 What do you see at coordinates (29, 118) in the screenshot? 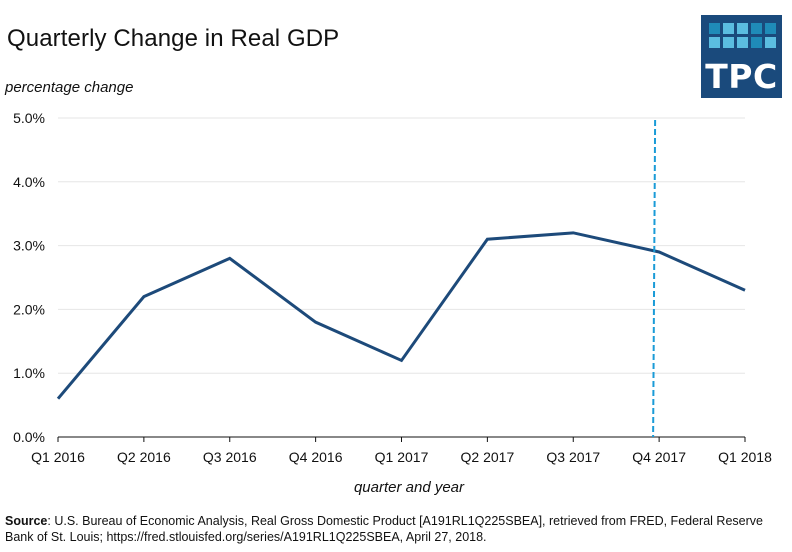
I see `y-tick-label: 5.0%` at bounding box center [29, 118].